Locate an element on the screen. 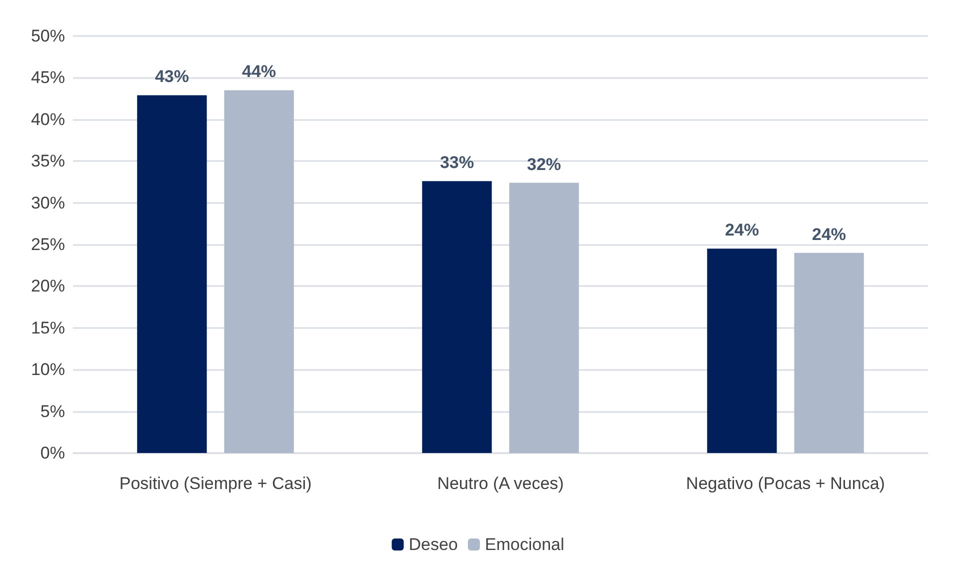 This screenshot has width=956, height=577. x-tick-label: Positivo (Siempre + Casi) is located at coordinates (215, 483).